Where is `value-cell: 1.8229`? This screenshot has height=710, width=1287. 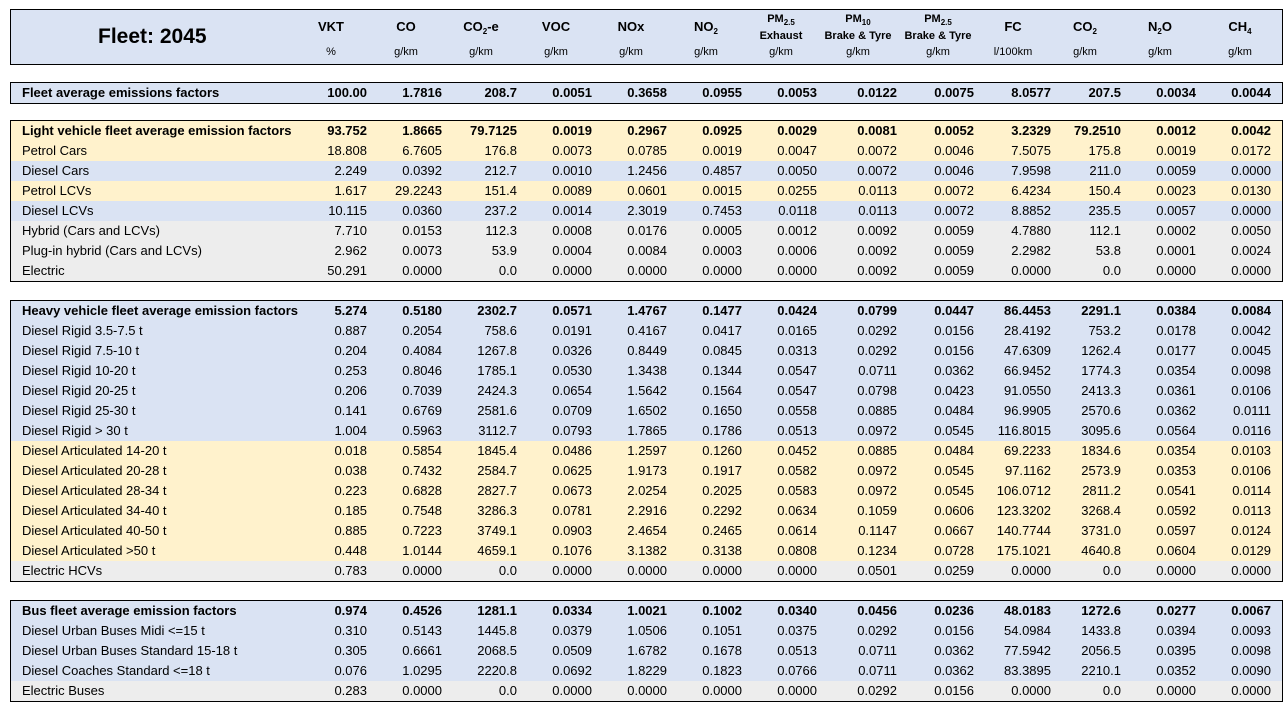 value-cell: 1.8229 is located at coordinates (647, 670).